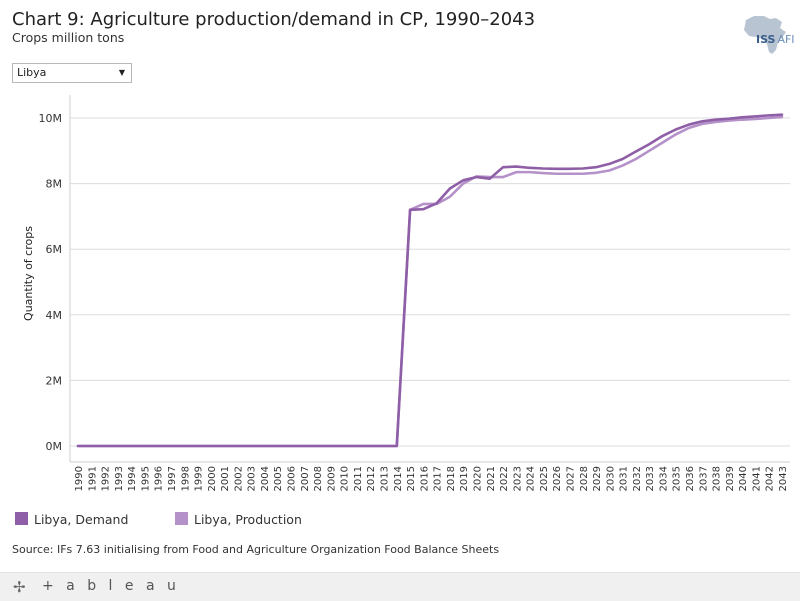 This screenshot has height=601, width=800. I want to click on legend-swatch-demand, so click(21, 518).